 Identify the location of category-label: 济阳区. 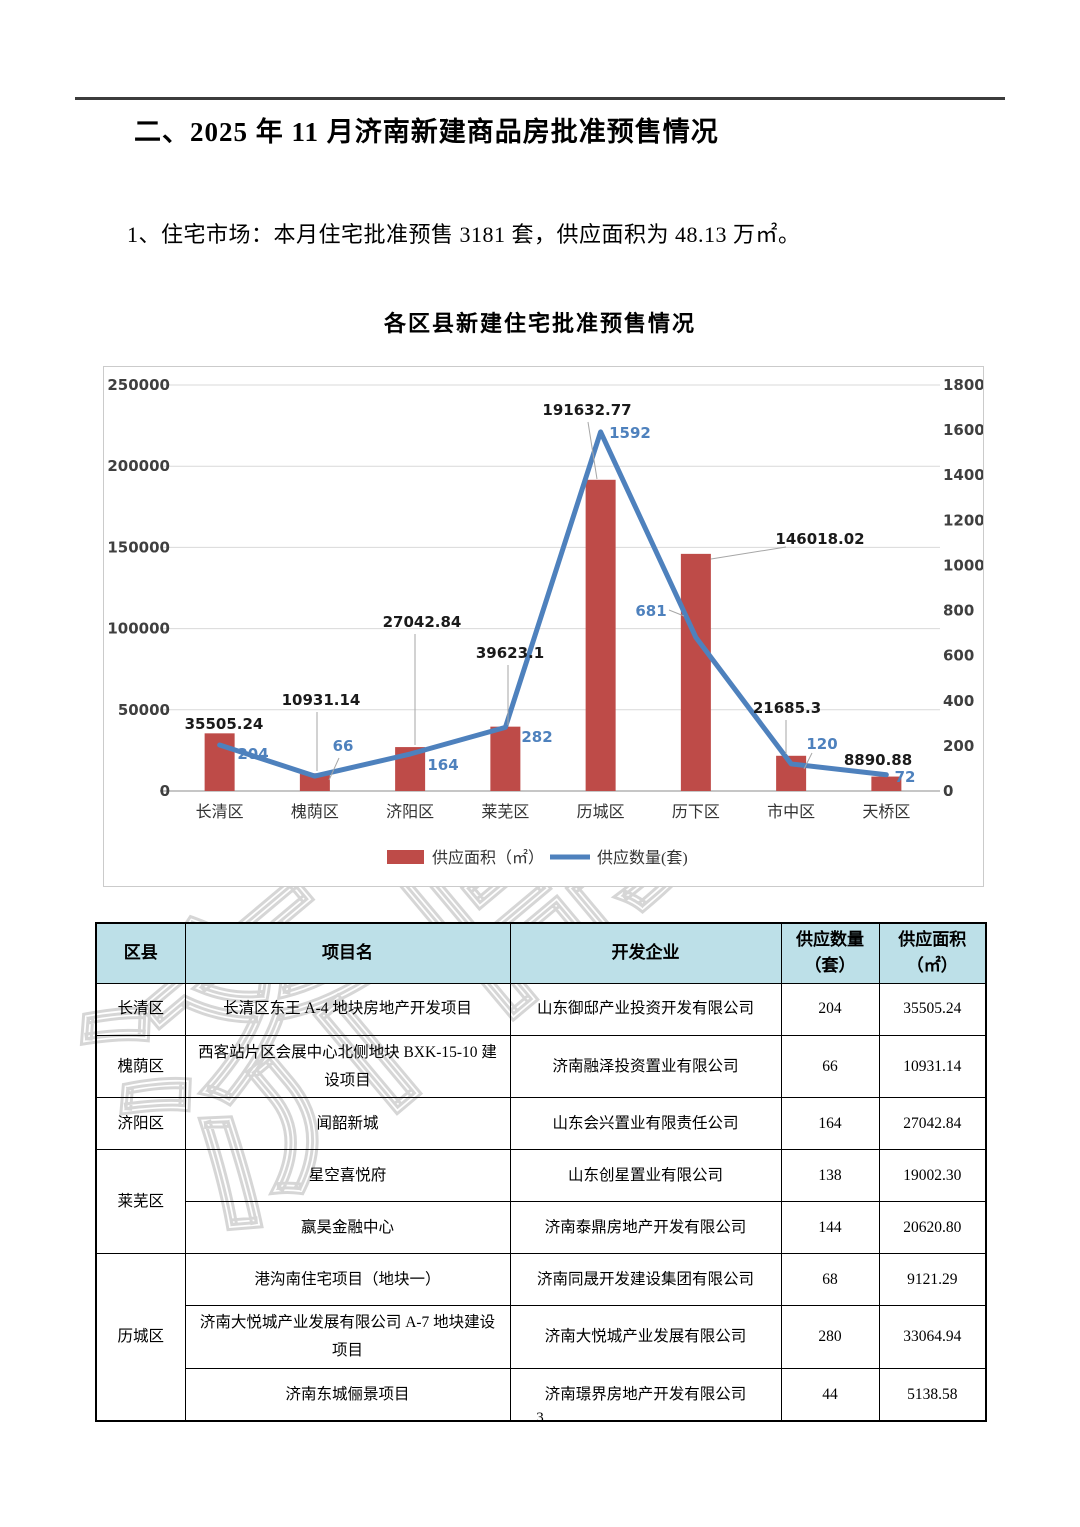
(410, 812).